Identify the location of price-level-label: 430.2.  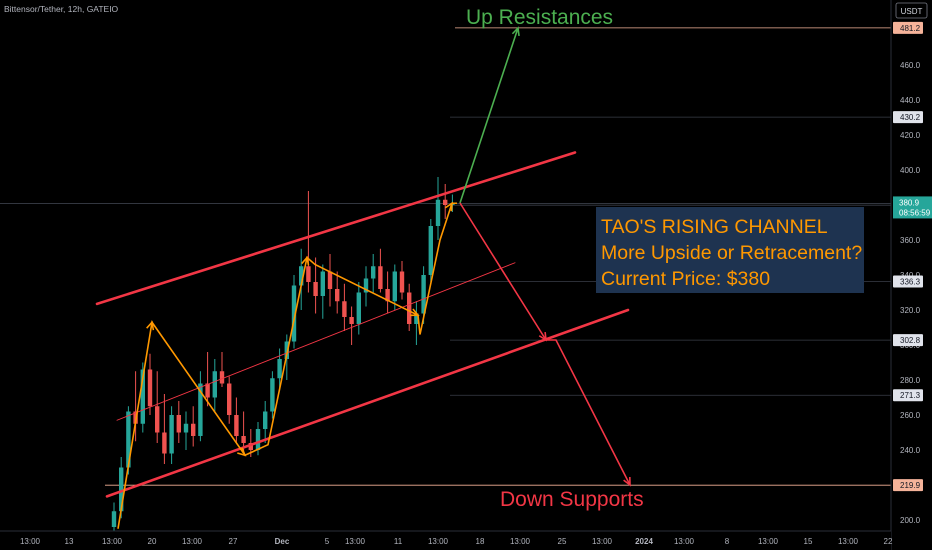
(910, 117).